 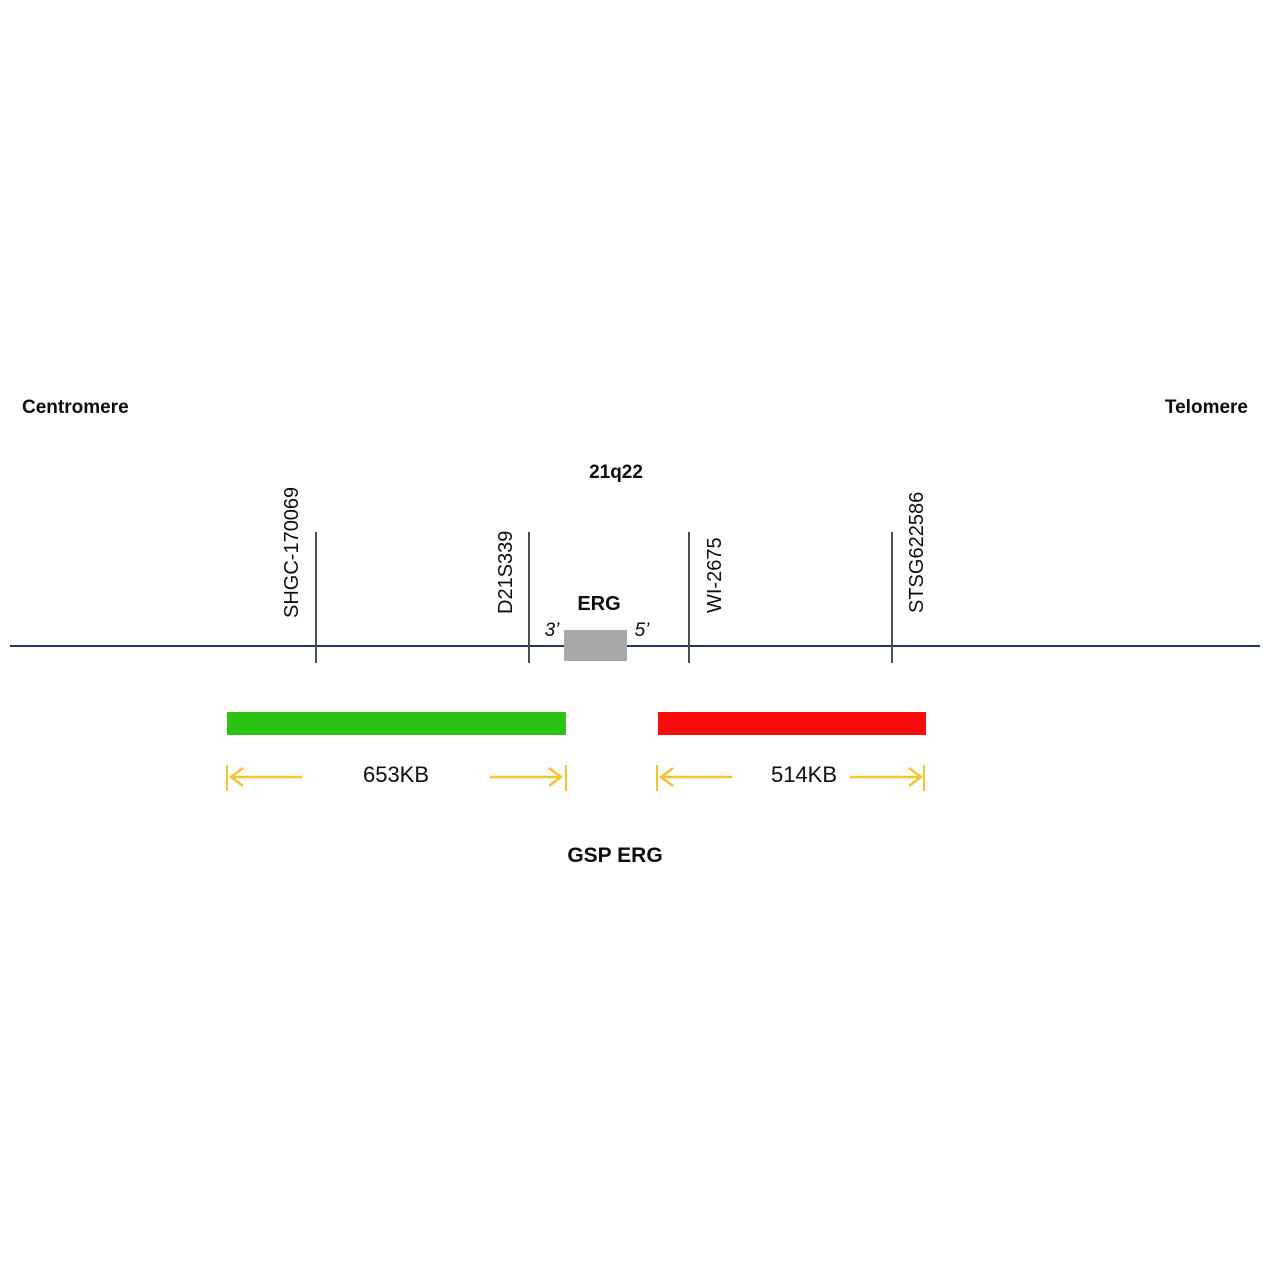 What do you see at coordinates (396, 723) in the screenshot?
I see `green-probe-bar` at bounding box center [396, 723].